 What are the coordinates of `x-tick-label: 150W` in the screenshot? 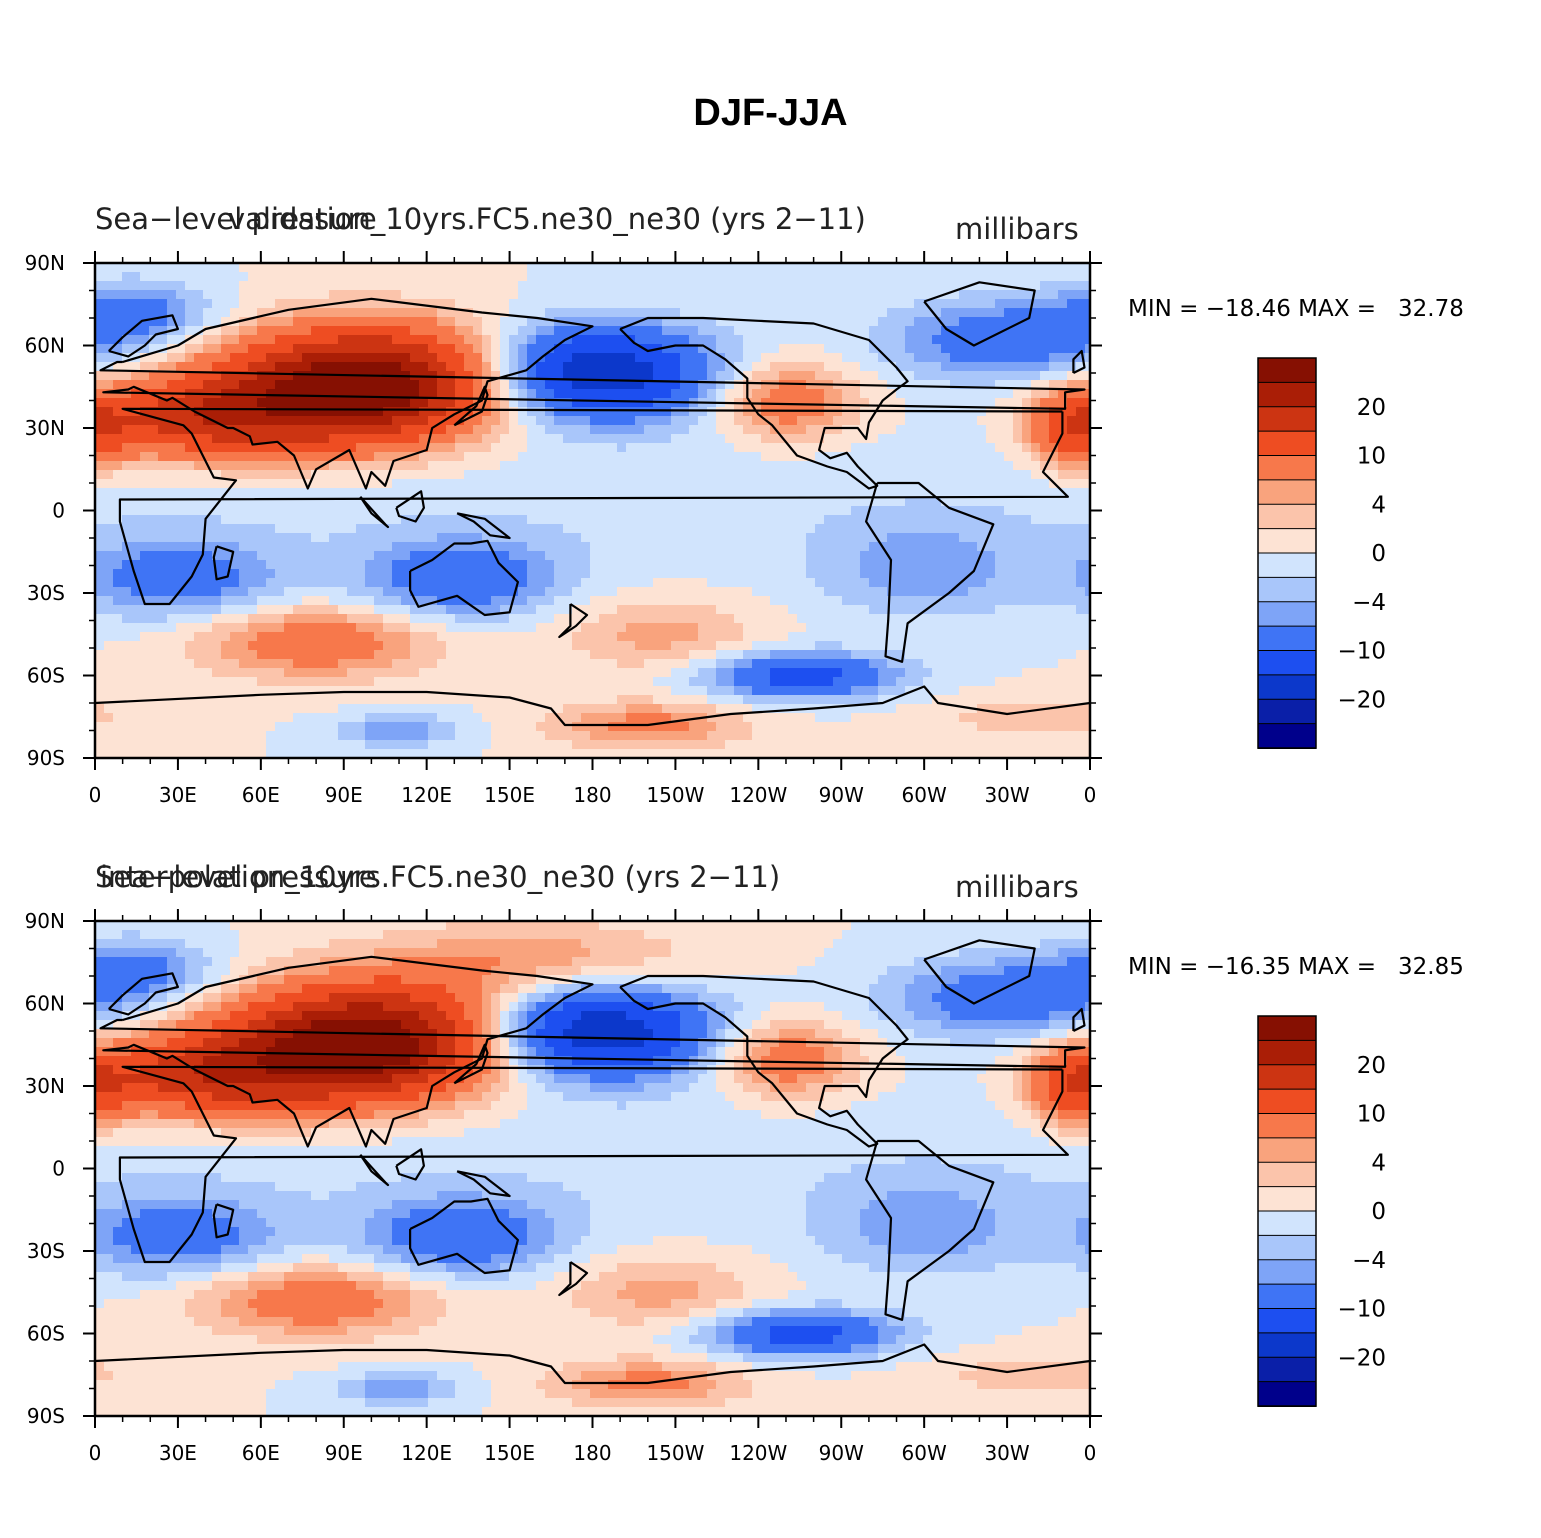 It's located at (675, 1453).